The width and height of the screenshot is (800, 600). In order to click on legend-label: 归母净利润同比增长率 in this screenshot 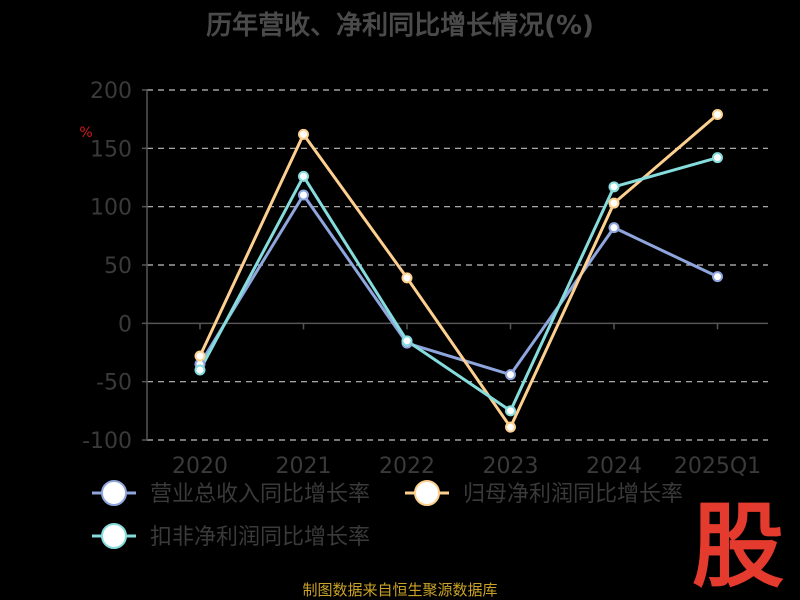, I will do `click(573, 494)`.